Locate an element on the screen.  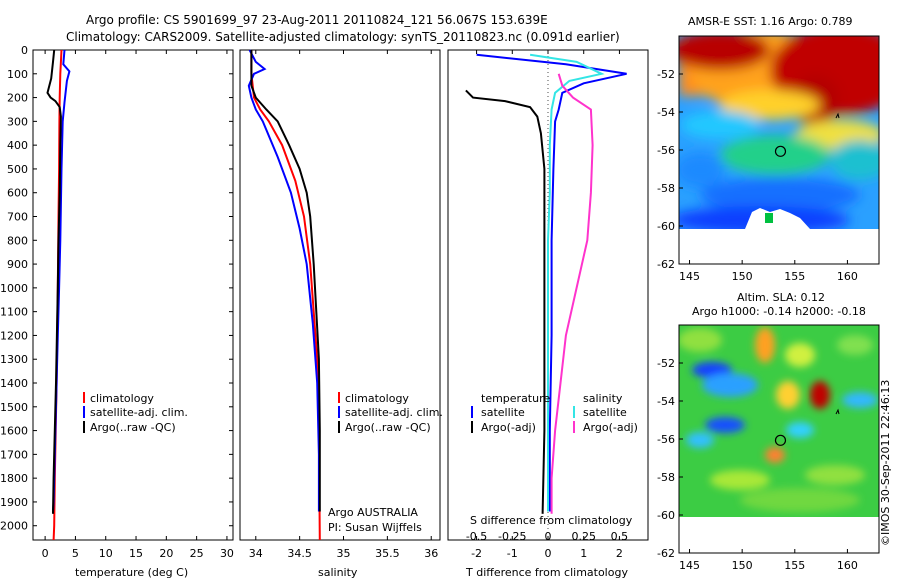
x-tick-label: 35 is located at coordinates (344, 553).